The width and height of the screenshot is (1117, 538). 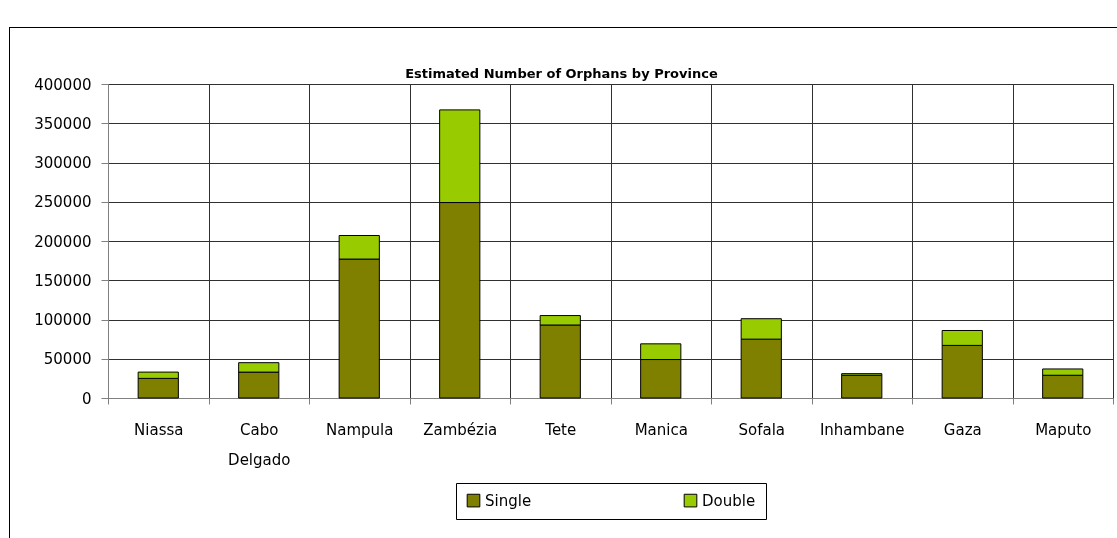 What do you see at coordinates (63, 84) in the screenshot?
I see `y-tick-label: 400000` at bounding box center [63, 84].